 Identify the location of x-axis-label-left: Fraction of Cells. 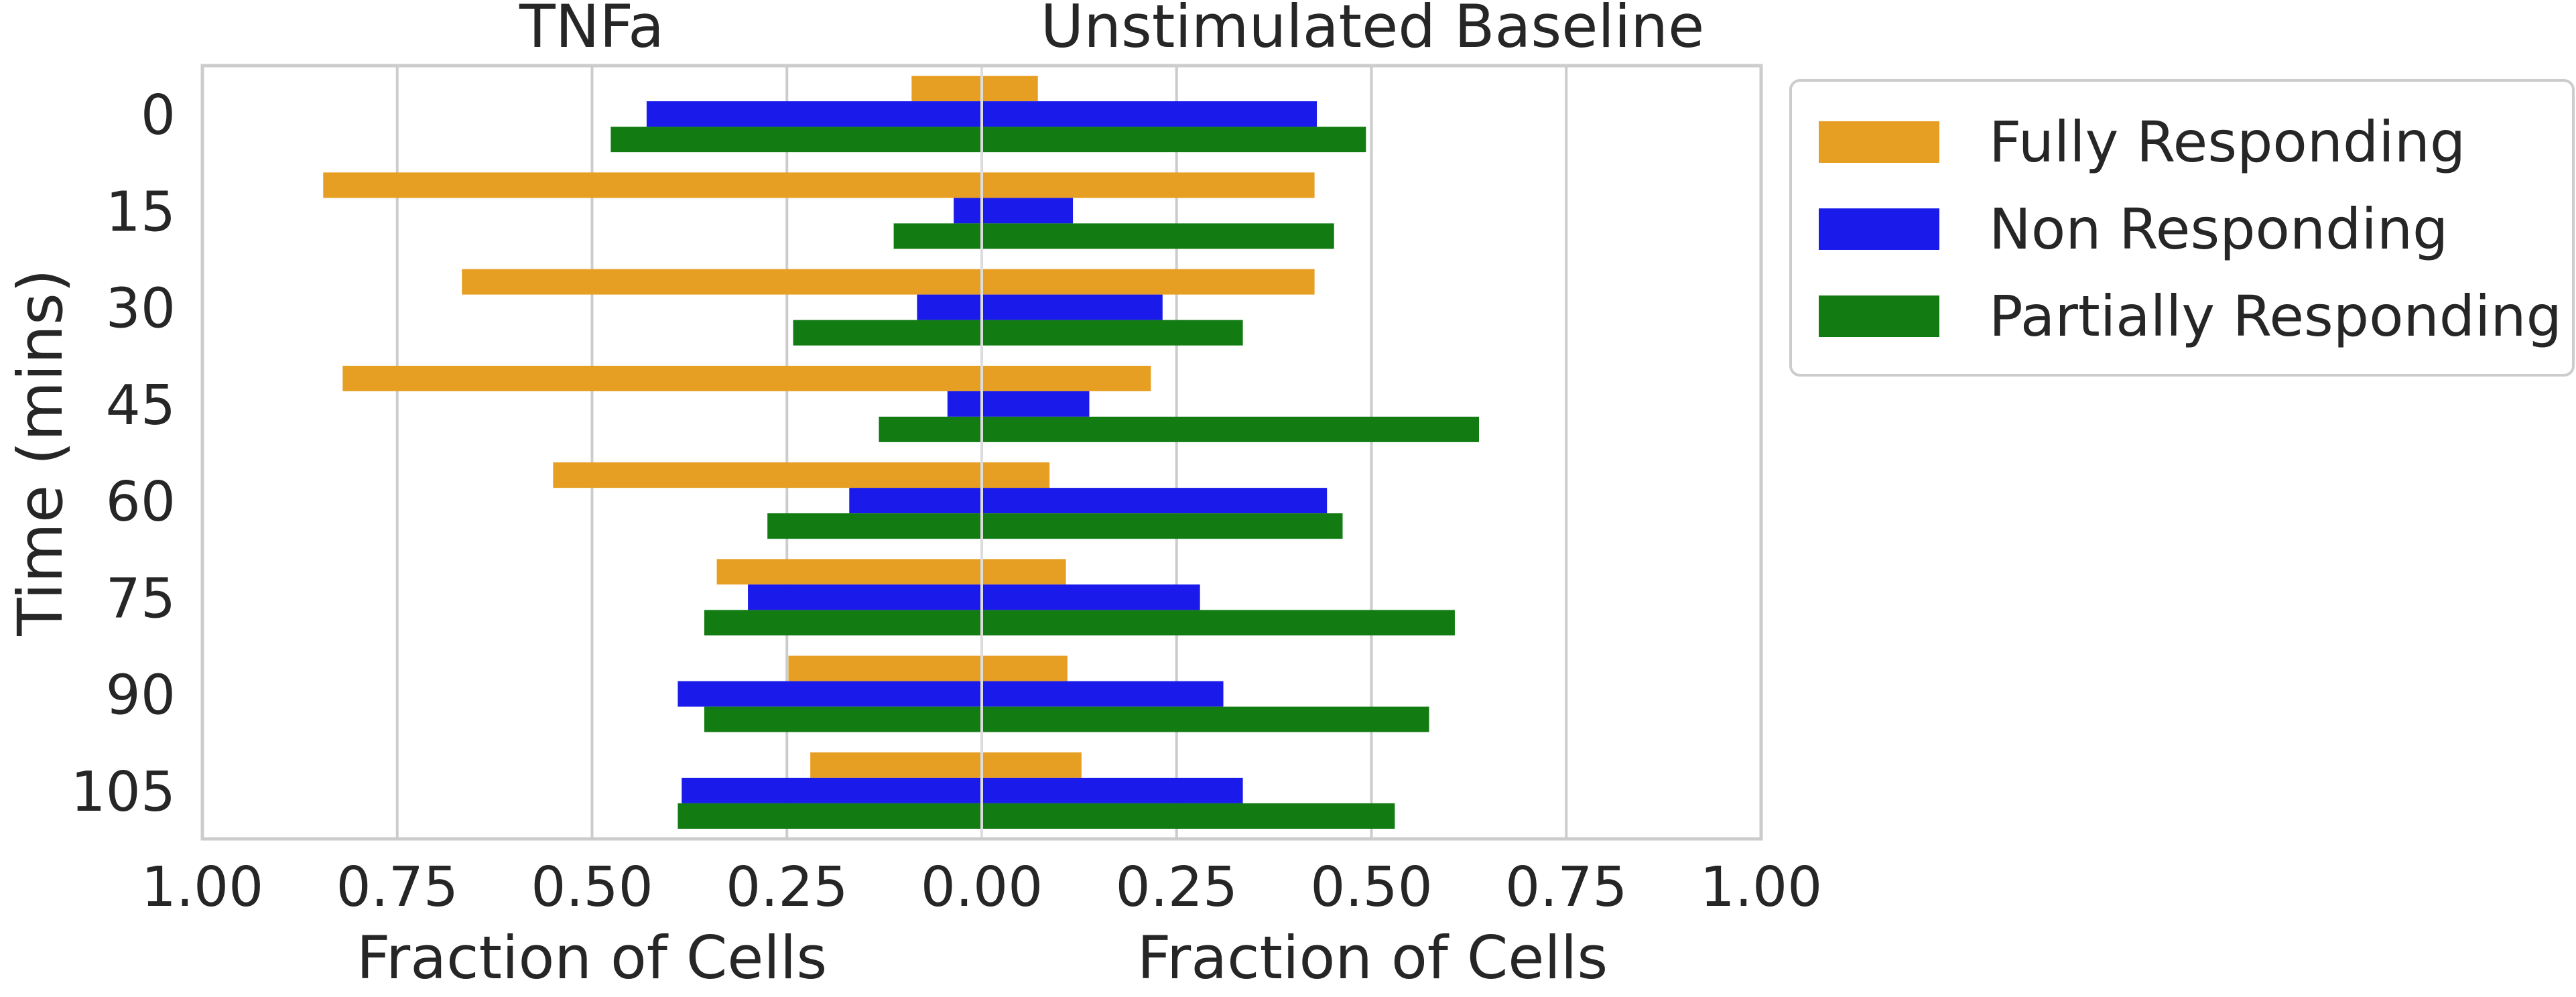
(592, 958).